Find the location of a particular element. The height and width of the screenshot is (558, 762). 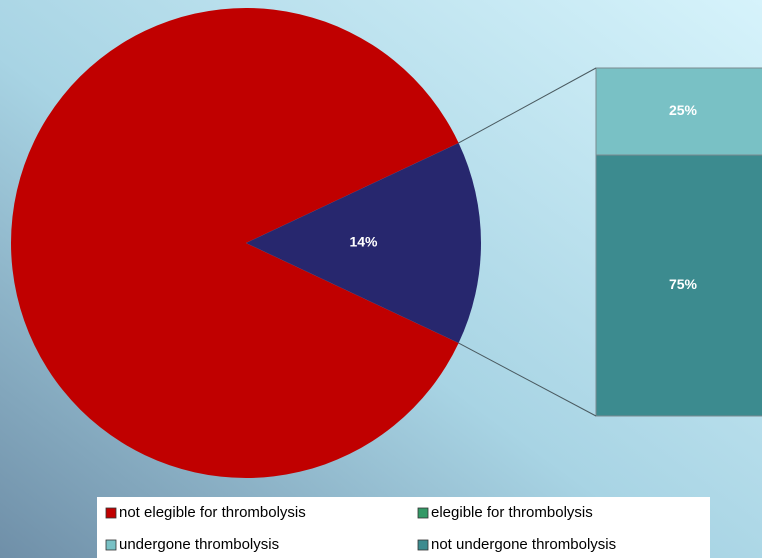

legend-label: elegible for thrombolysis is located at coordinates (512, 512).